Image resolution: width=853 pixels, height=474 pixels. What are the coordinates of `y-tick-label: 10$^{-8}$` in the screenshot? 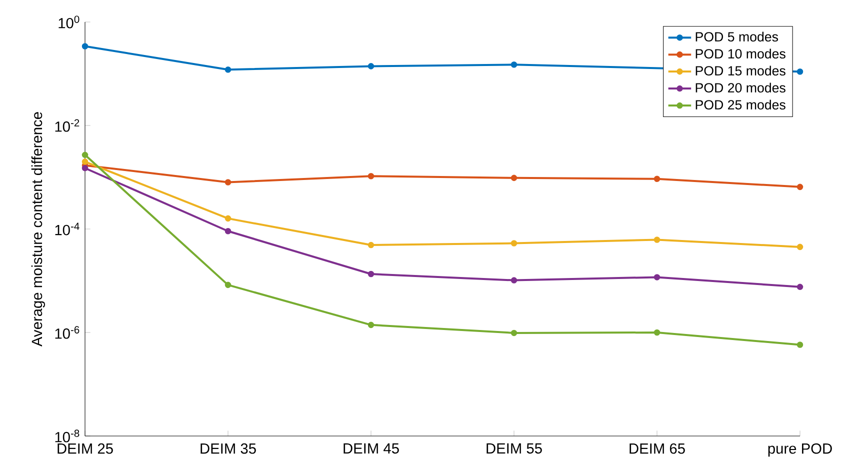 It's located at (67, 436).